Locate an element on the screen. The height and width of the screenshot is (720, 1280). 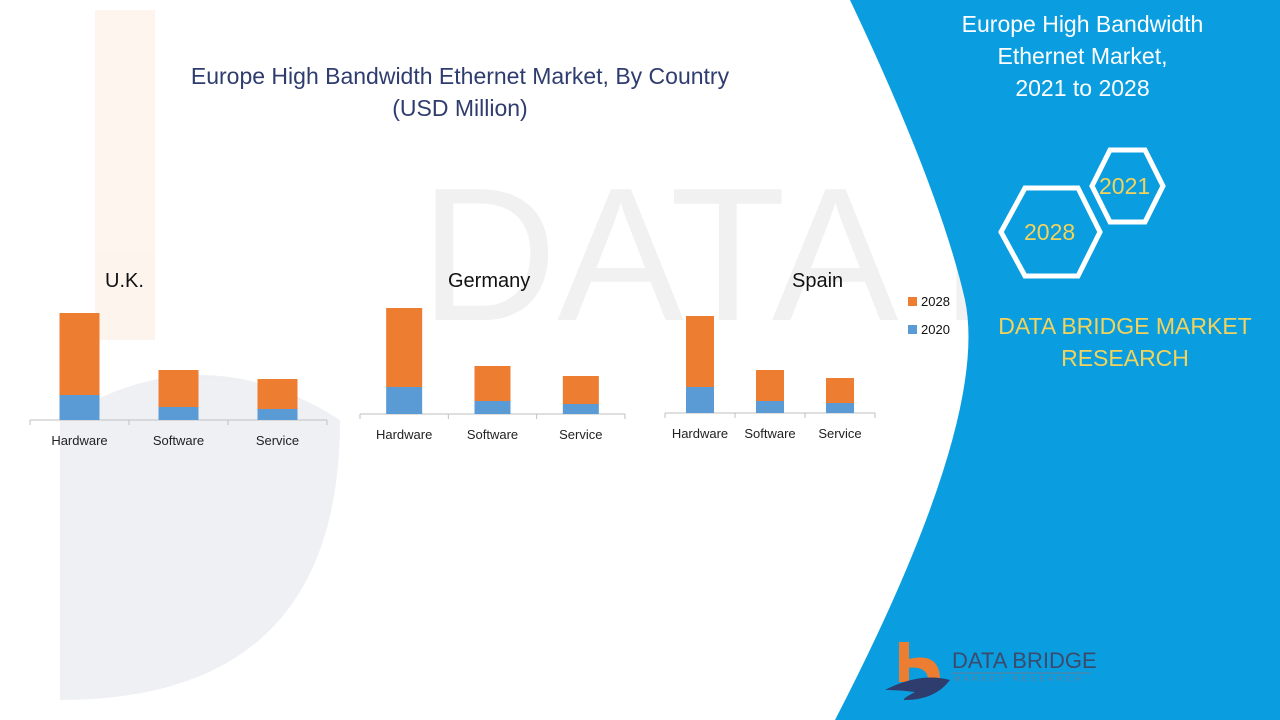
logo-subtext: MARKET RESEARCH is located at coordinates (1019, 679).